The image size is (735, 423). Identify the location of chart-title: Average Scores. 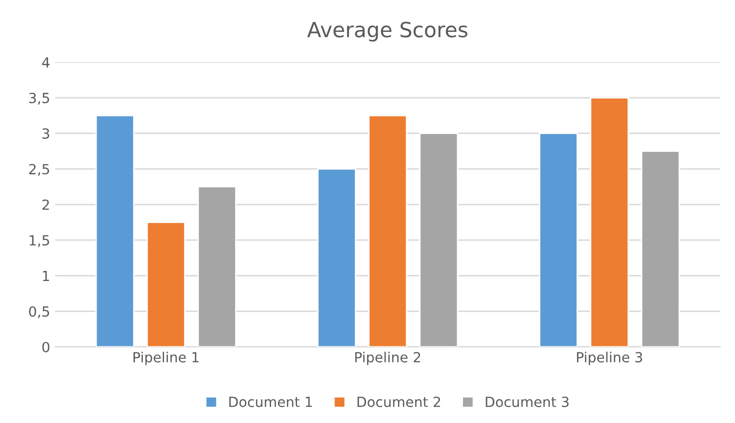
(387, 32).